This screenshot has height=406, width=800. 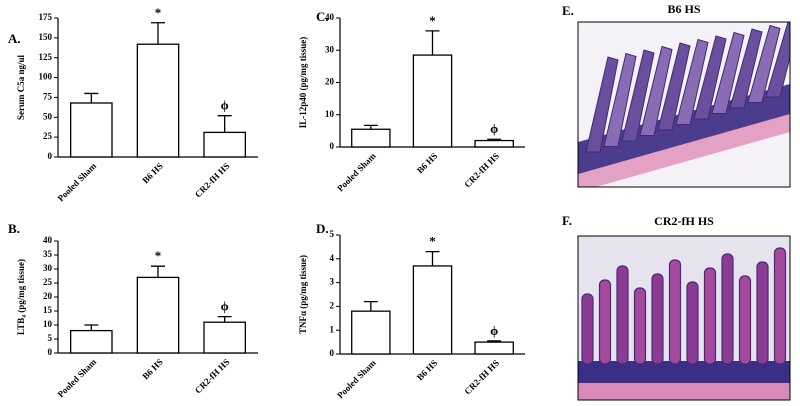 What do you see at coordinates (332, 305) in the screenshot?
I see `y-tick-label: 2` at bounding box center [332, 305].